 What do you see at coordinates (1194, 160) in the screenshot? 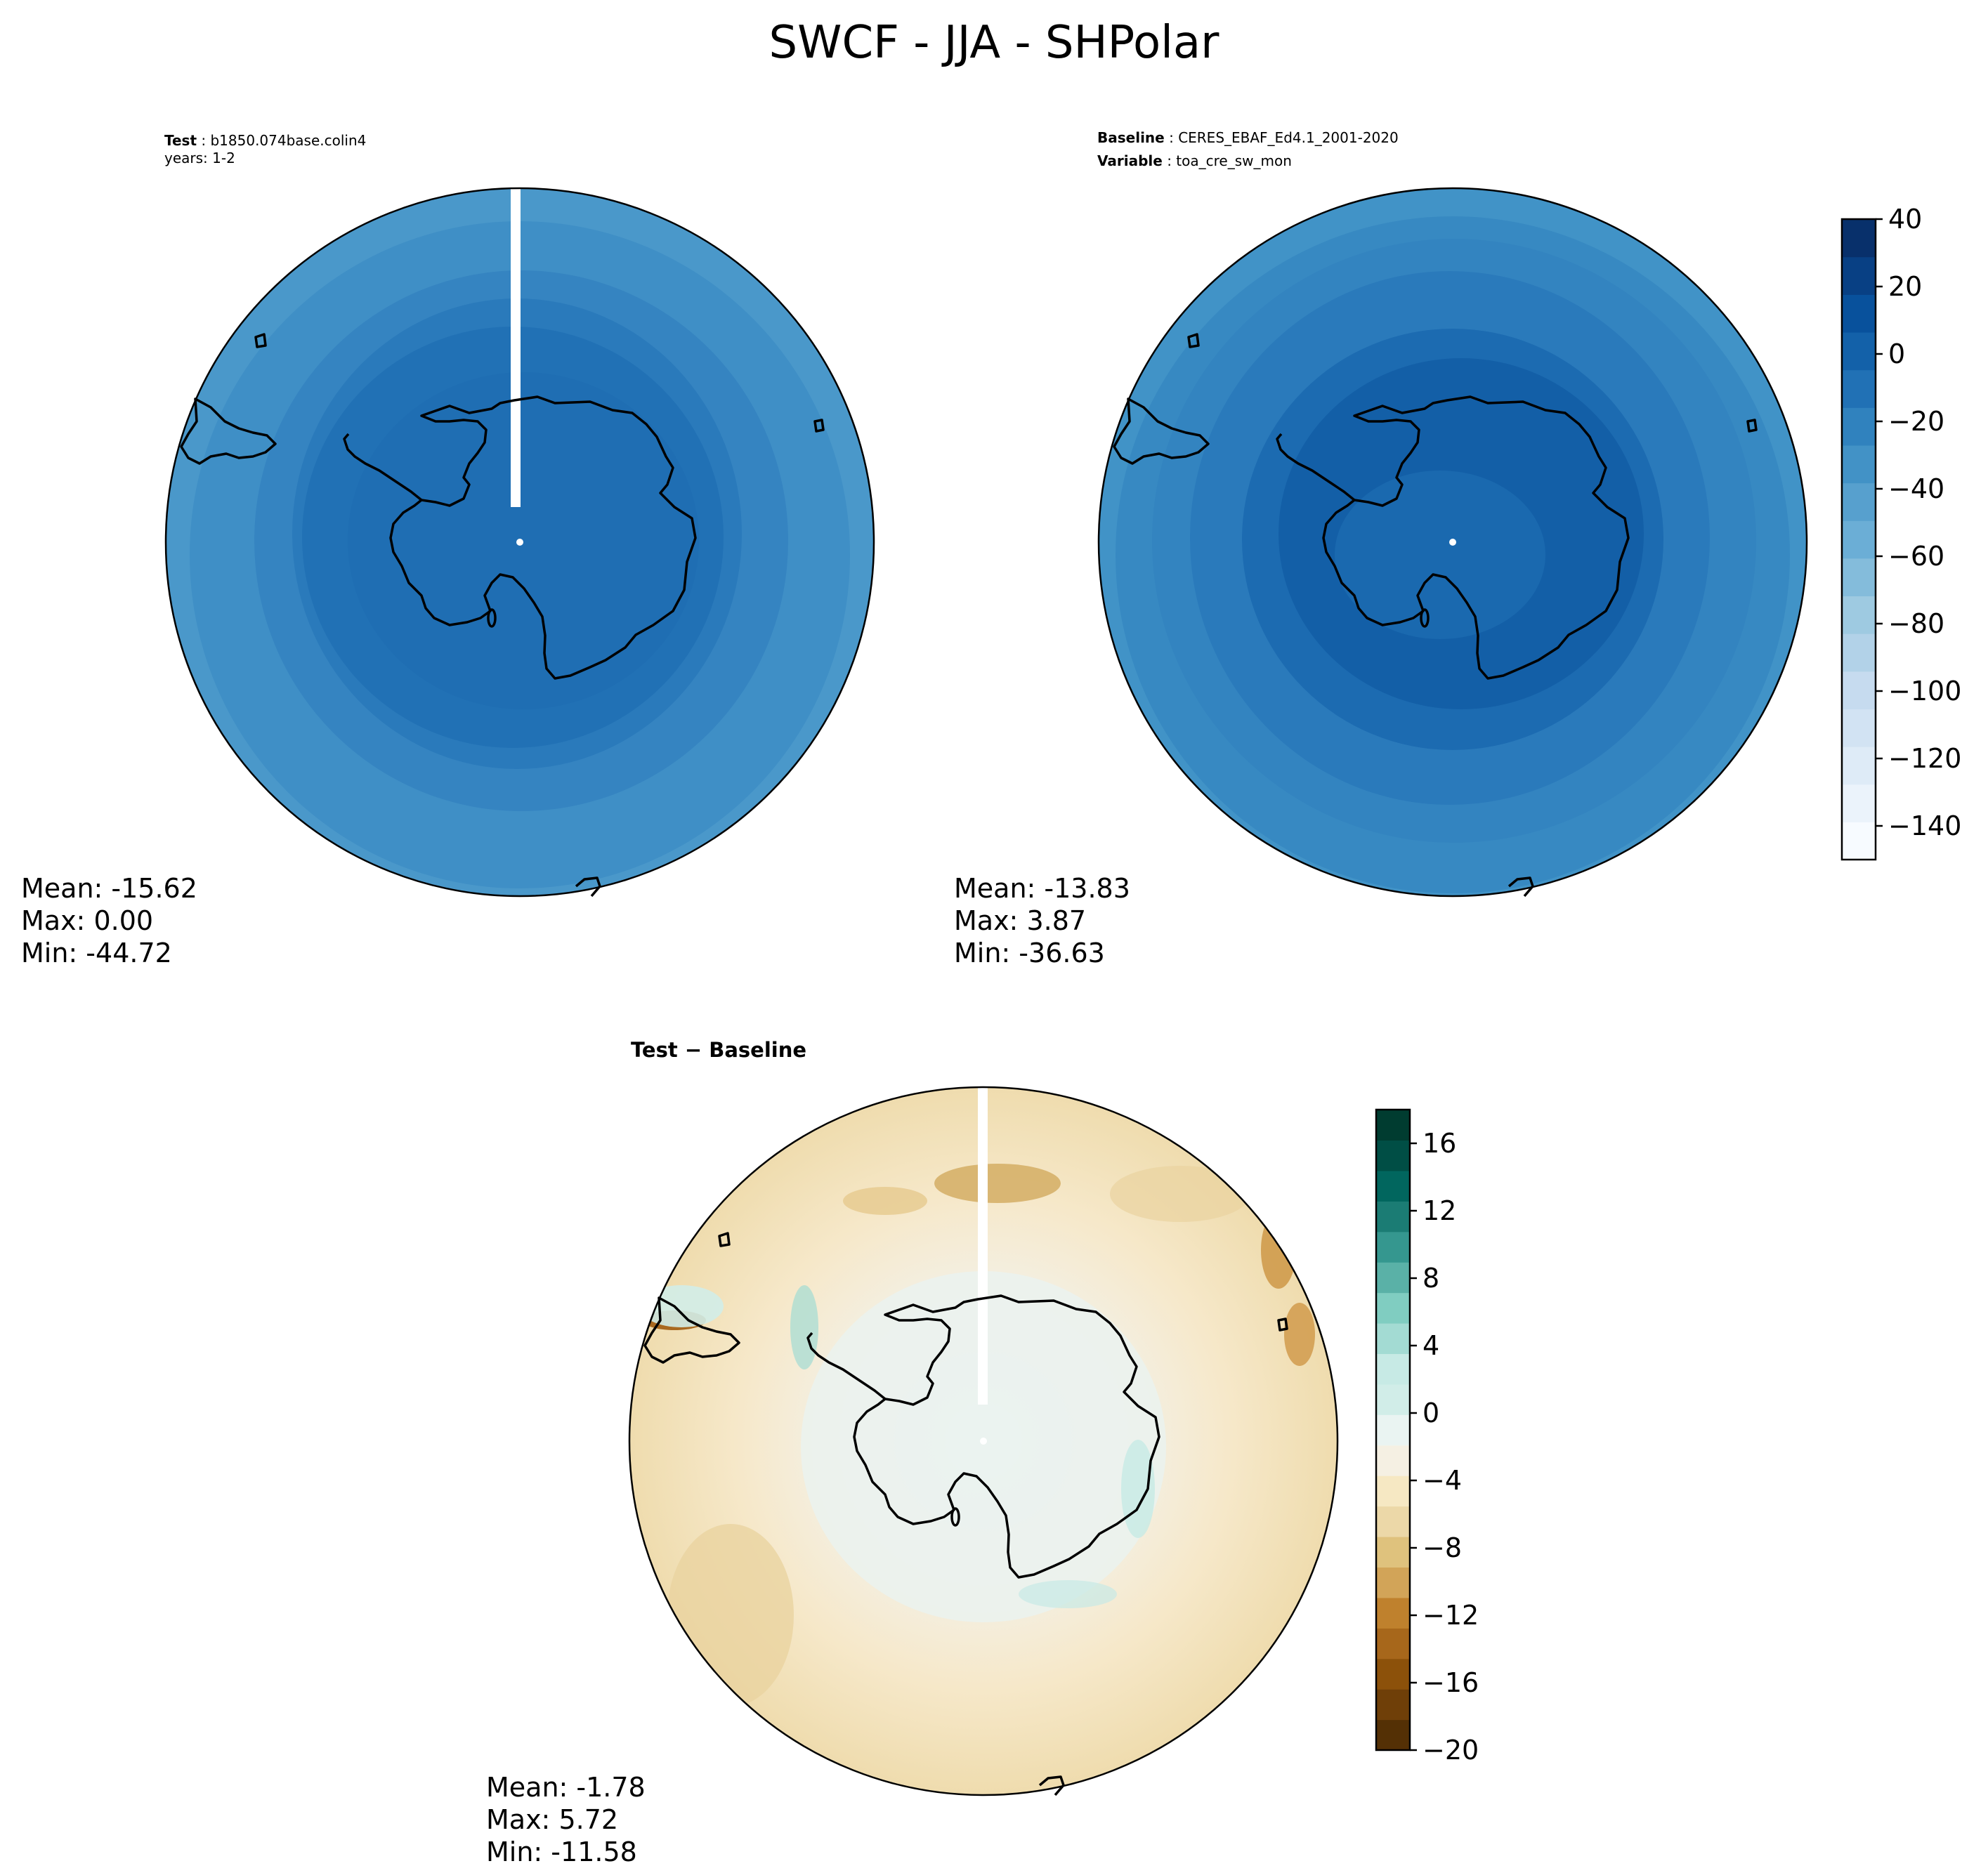
I see `baseline-header-line-2: Variable : toa_cre_sw_mon` at bounding box center [1194, 160].